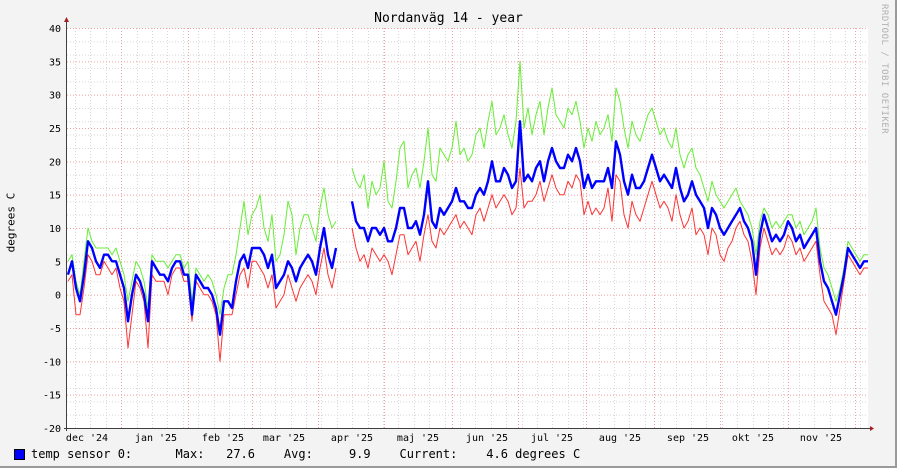 This screenshot has height=468, width=897. I want to click on y-tick-label: 20, so click(55, 162).